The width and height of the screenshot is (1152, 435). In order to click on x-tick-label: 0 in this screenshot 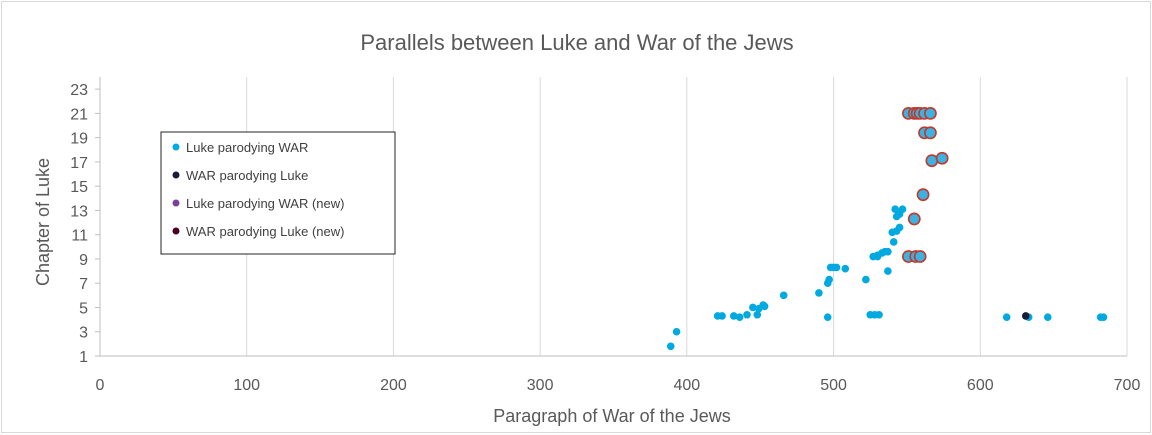, I will do `click(100, 385)`.